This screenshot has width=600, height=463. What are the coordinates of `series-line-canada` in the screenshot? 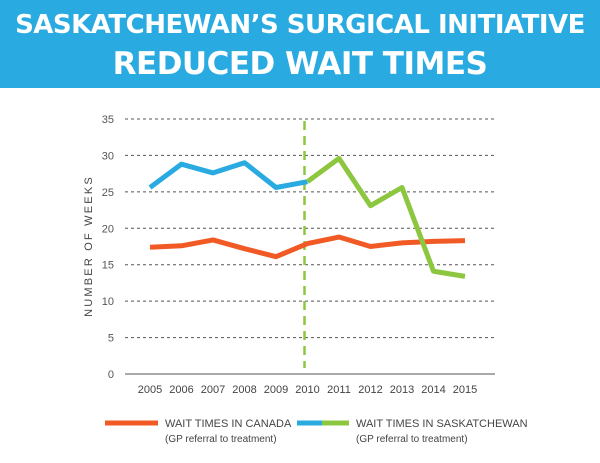 It's located at (307, 247).